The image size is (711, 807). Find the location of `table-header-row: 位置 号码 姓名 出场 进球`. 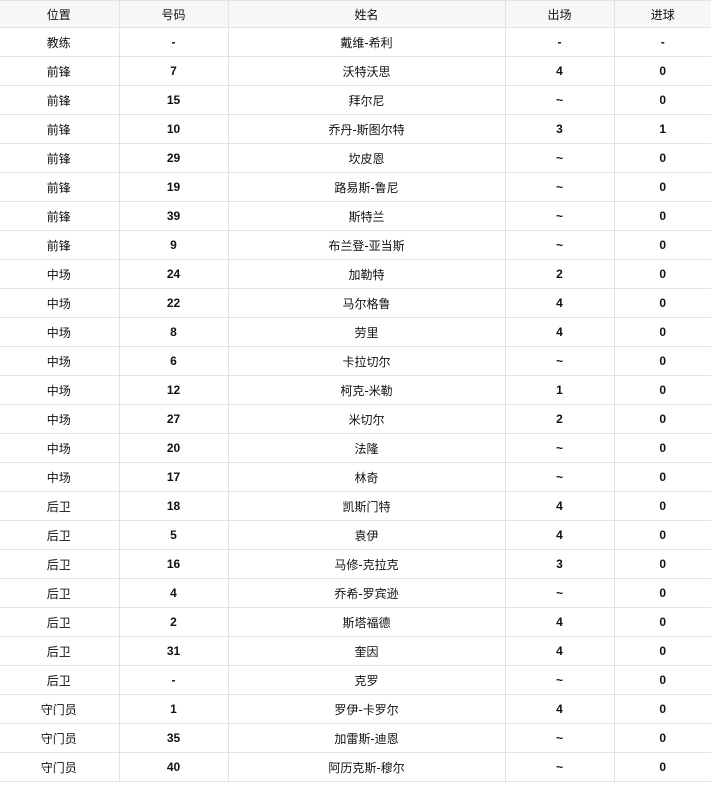

table-header-row: 位置 号码 姓名 出场 进球 is located at coordinates (355, 14).